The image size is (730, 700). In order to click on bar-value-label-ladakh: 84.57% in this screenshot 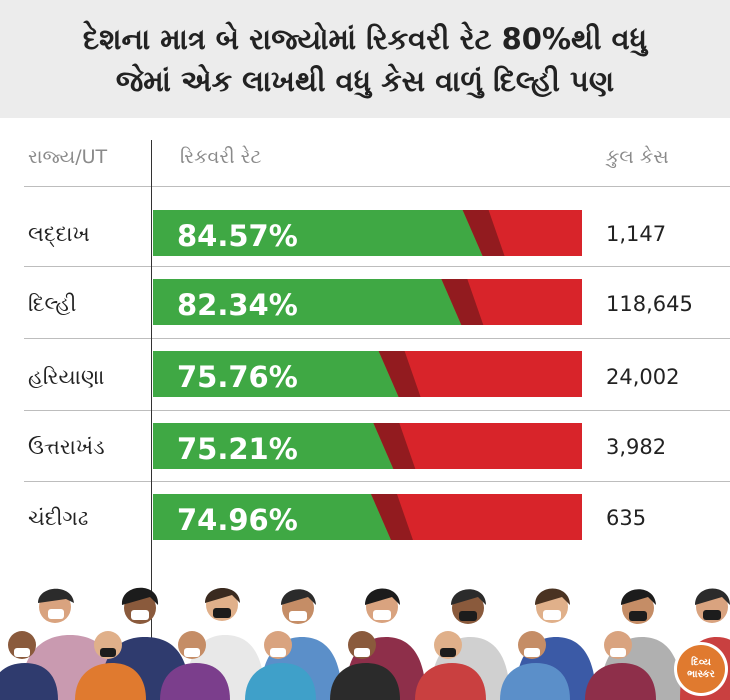, I will do `click(237, 236)`.